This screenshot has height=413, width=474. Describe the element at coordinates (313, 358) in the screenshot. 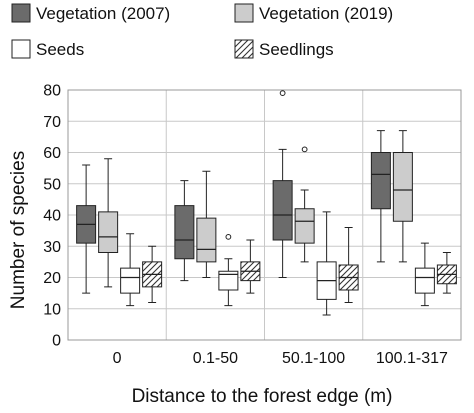

I see `x-tick-label-2: 50.1-100` at that location.